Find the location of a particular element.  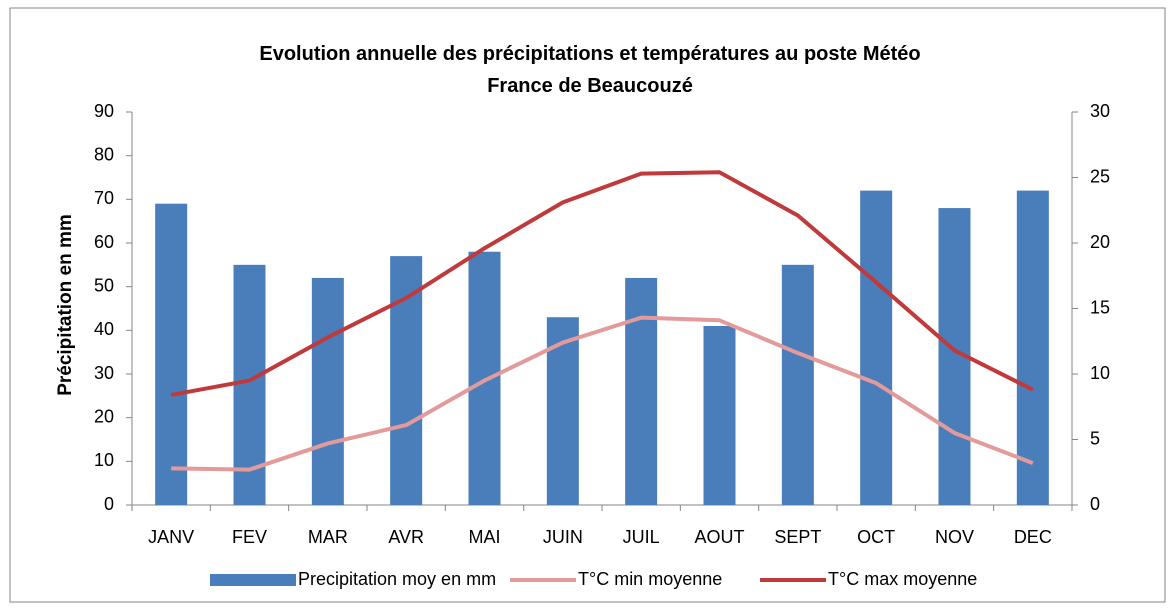

y2-tick-label: 15 is located at coordinates (1100, 307).